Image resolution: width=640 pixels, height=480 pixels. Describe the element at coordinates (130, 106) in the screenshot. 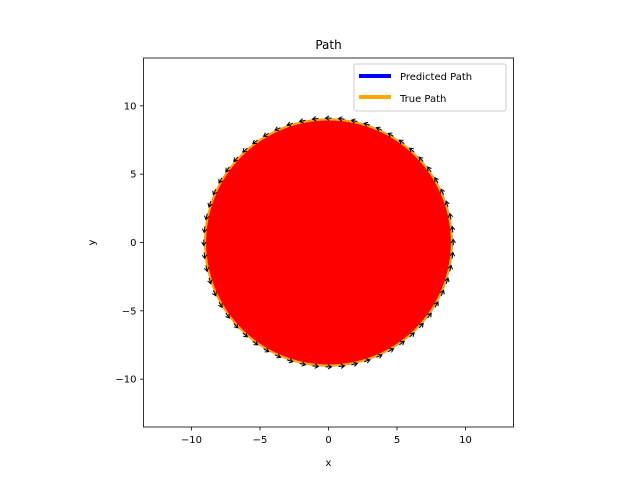

I see `y-tick-label: 10` at that location.